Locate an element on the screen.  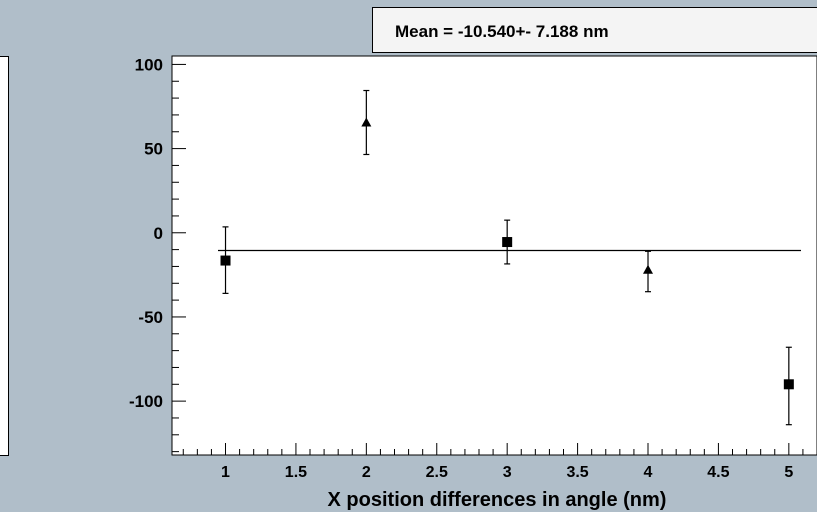
stats-mean-label: Mean = -10.540+- 7.188 nm is located at coordinates (502, 31).